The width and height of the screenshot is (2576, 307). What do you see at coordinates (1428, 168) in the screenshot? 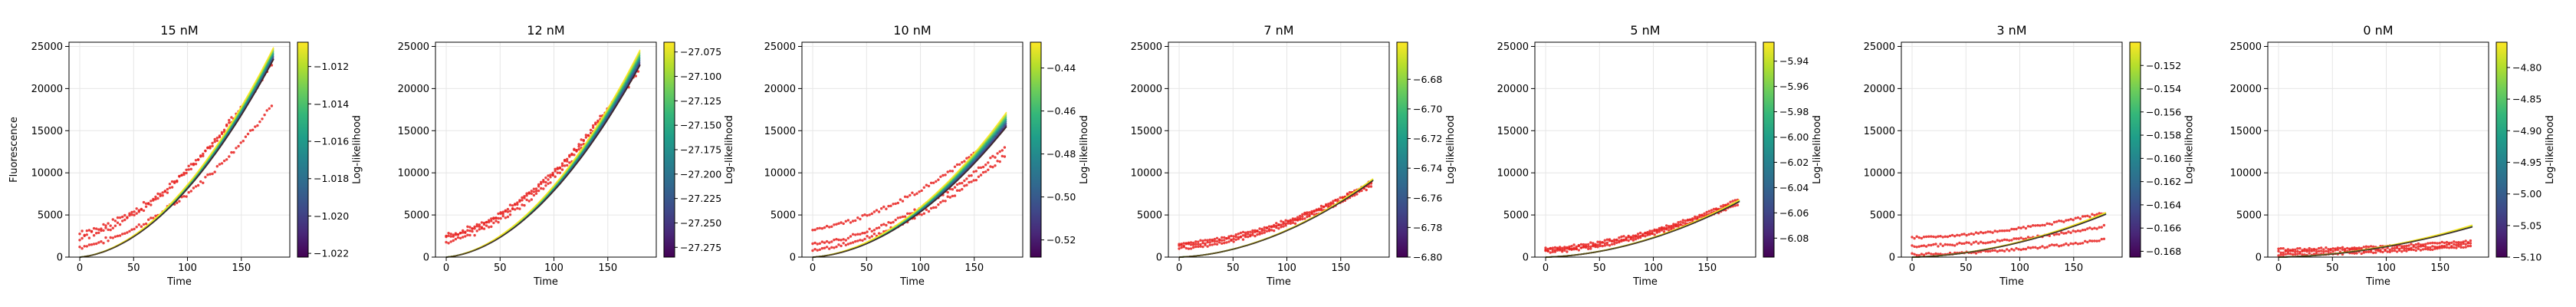
I see `colorbar-tick-label: −6.74` at bounding box center [1428, 168].